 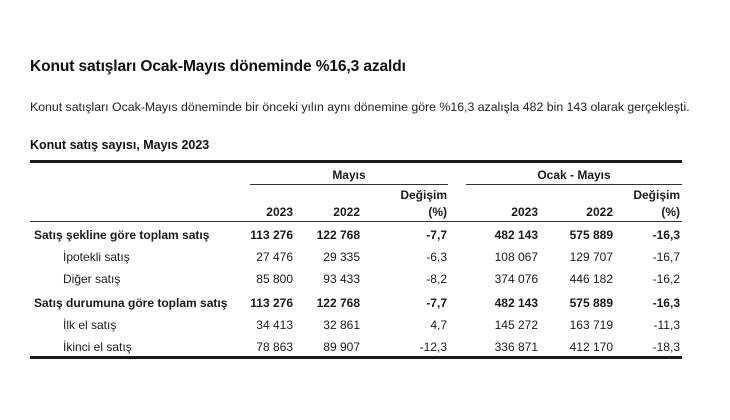 What do you see at coordinates (666, 325) in the screenshot?
I see `cell-ytd-change: -11,3` at bounding box center [666, 325].